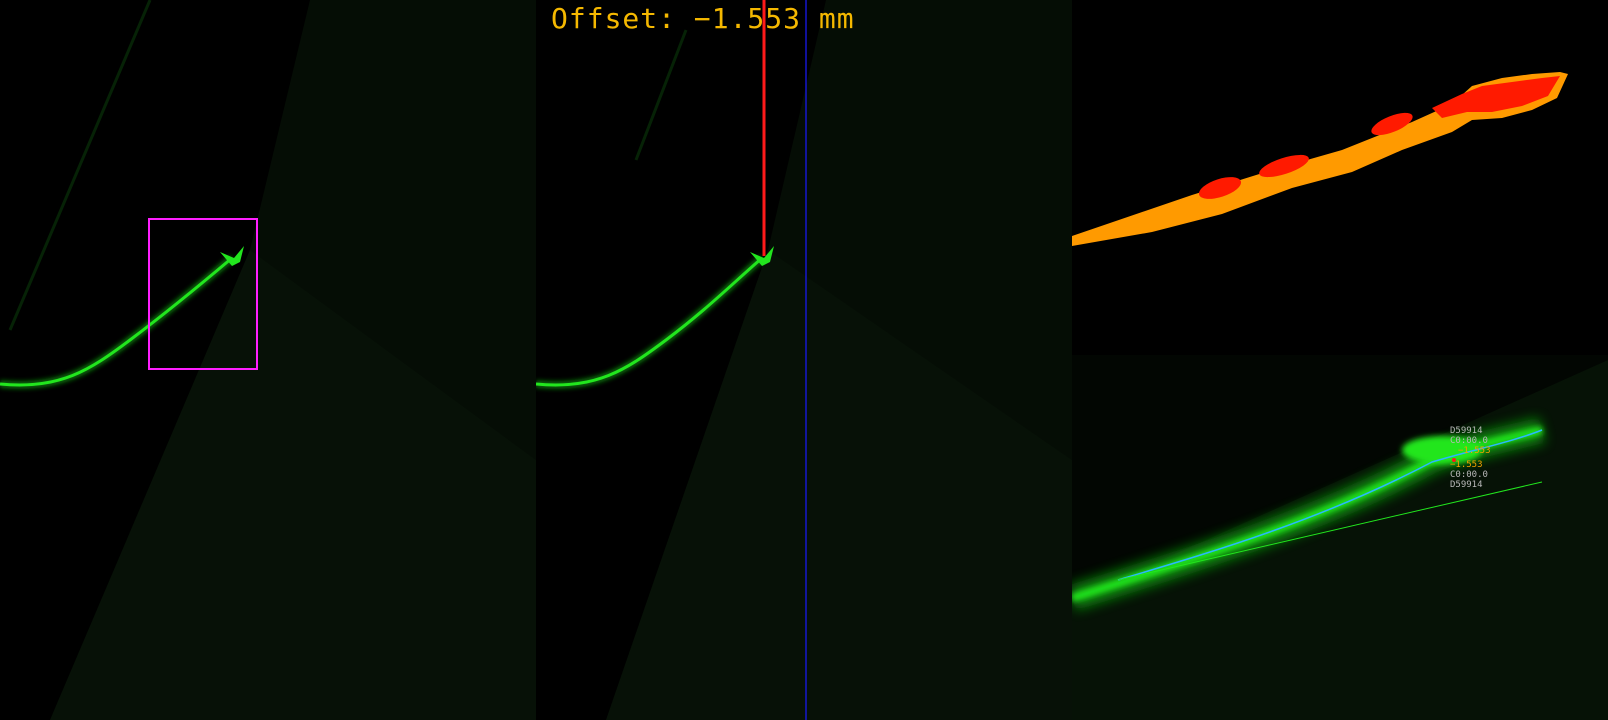 The height and width of the screenshot is (720, 1608). Describe the element at coordinates (1330, 531) in the screenshot. I see `reference-fit-line` at that location.